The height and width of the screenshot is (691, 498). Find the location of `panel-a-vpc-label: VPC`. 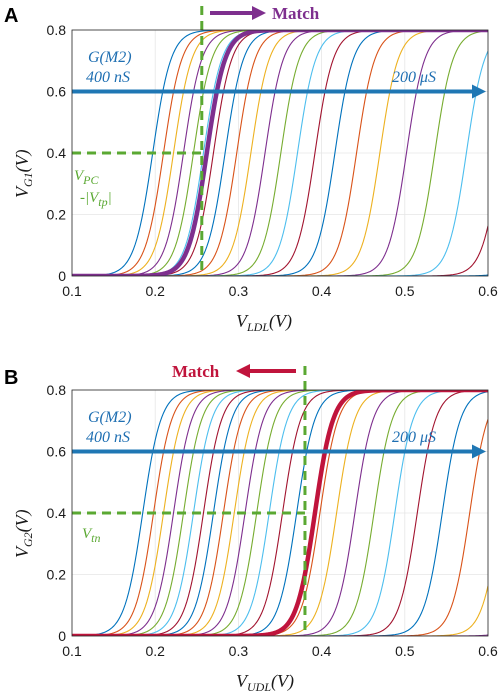

panel-a-vpc-label: VPC is located at coordinates (87, 177).